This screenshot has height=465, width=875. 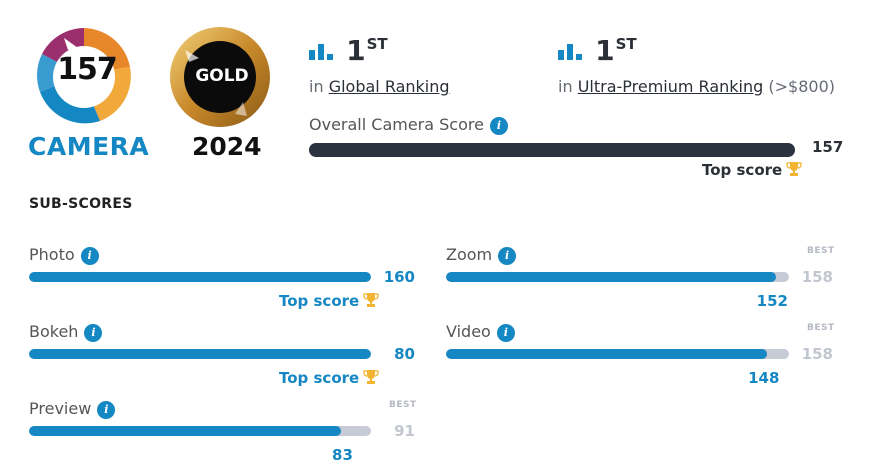 I want to click on segment-rank-line: in Ultra-Premium Ranking (>$800), so click(x=696, y=86).